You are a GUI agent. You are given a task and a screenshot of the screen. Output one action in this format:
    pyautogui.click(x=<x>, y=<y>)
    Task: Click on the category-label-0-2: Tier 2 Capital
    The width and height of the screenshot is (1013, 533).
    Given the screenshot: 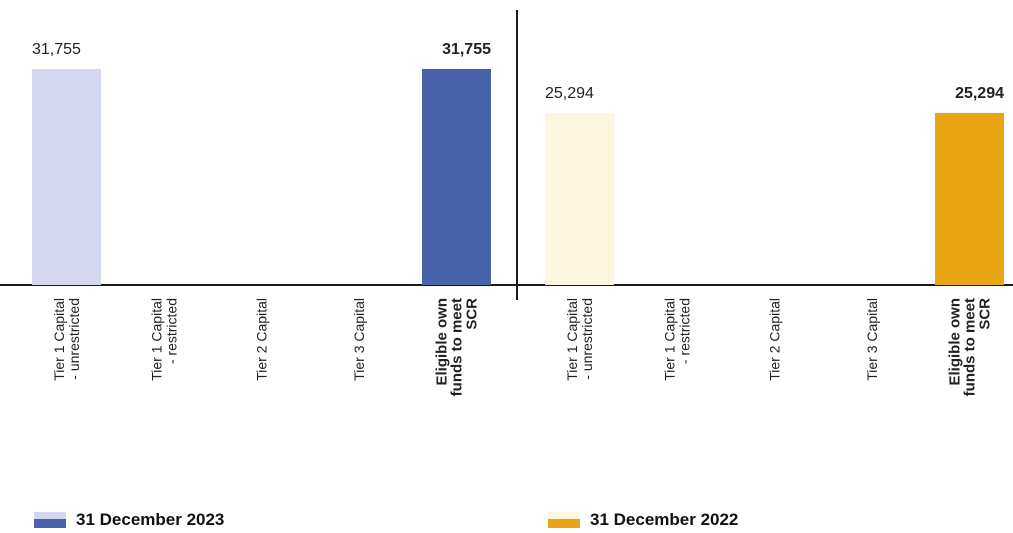 What is the action you would take?
    pyautogui.click(x=262, y=339)
    